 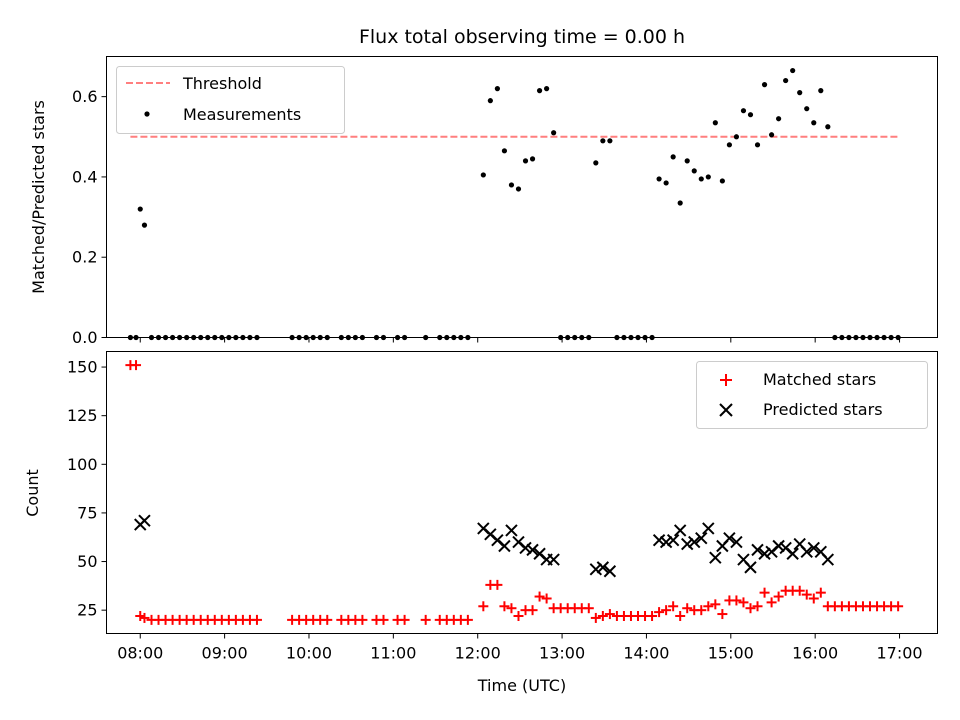 What do you see at coordinates (562, 653) in the screenshot?
I see `x-tick-label: 13:00` at bounding box center [562, 653].